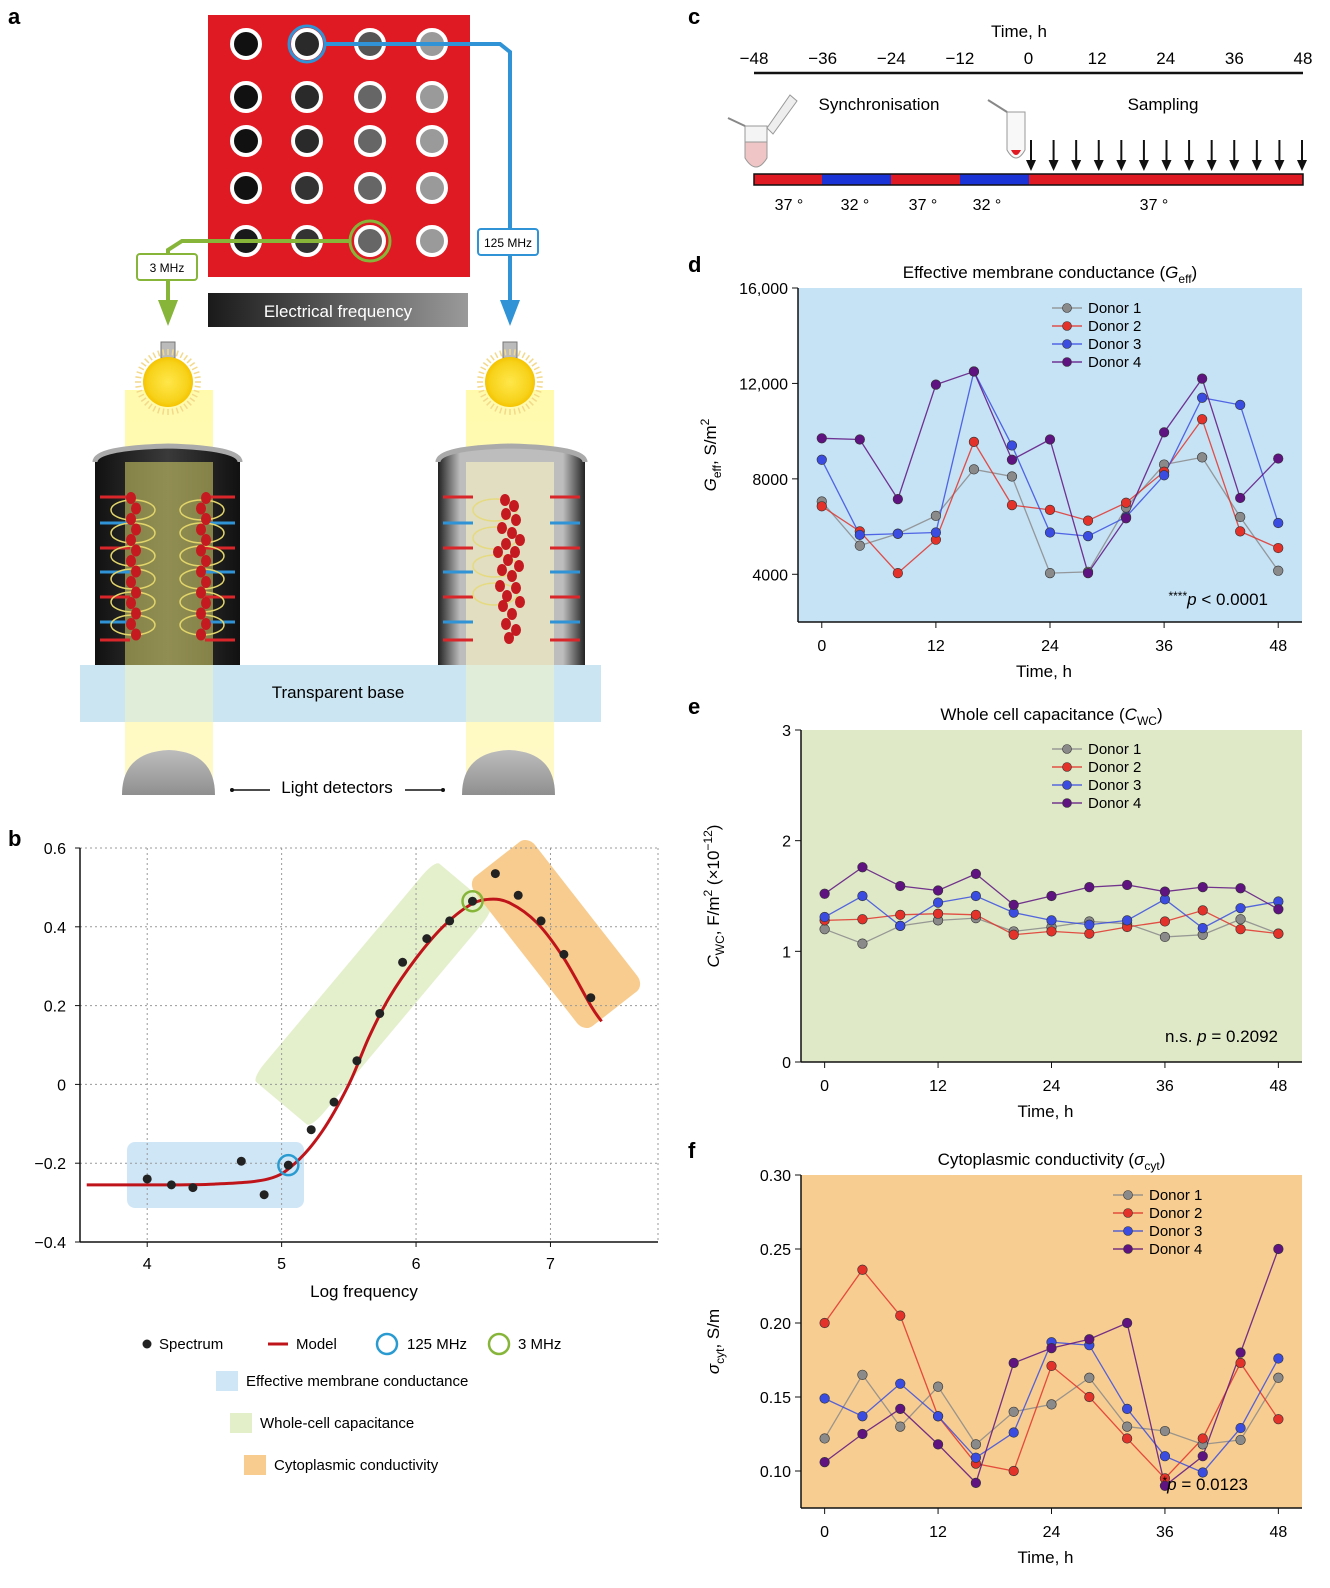 The image size is (1330, 1588). What do you see at coordinates (789, 205) in the screenshot?
I see `temperature-label: 37 °` at bounding box center [789, 205].